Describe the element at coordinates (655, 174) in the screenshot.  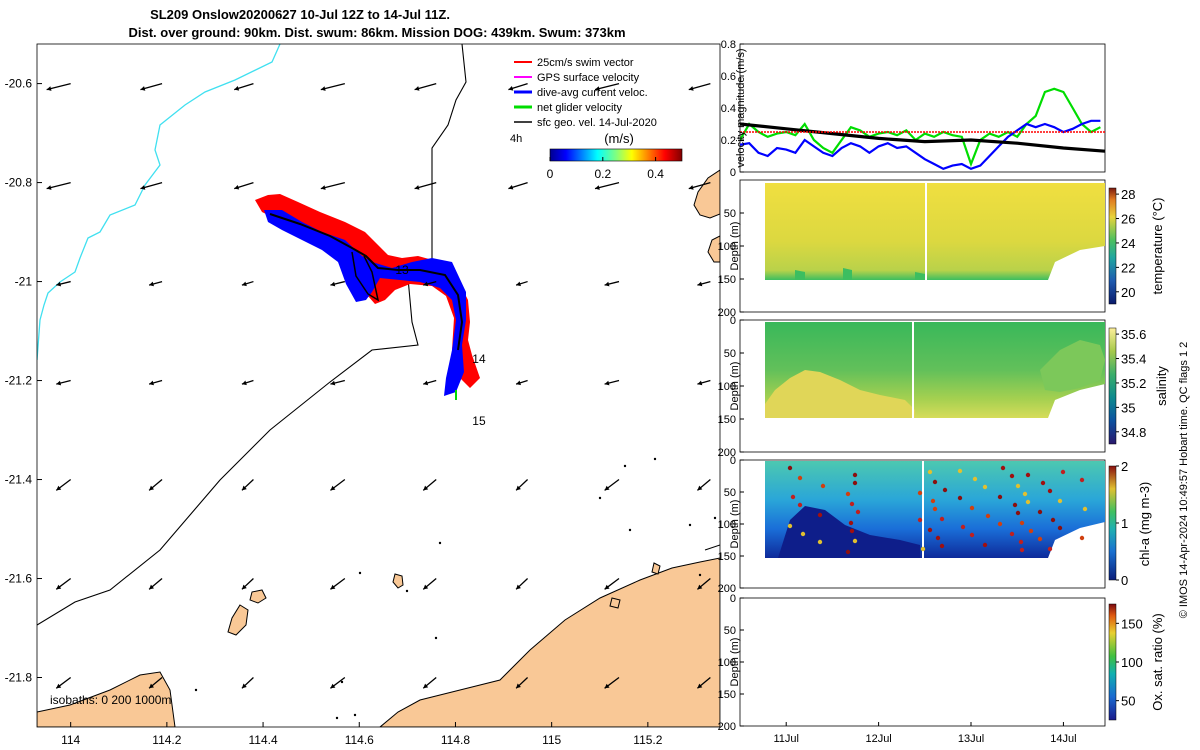
I see `speed-colorbar-tick-label: 0.4` at that location.